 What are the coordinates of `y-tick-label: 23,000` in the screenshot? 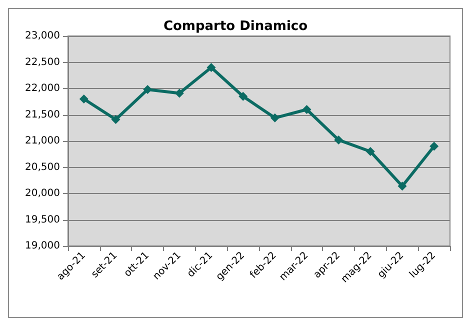 It's located at (42, 36).